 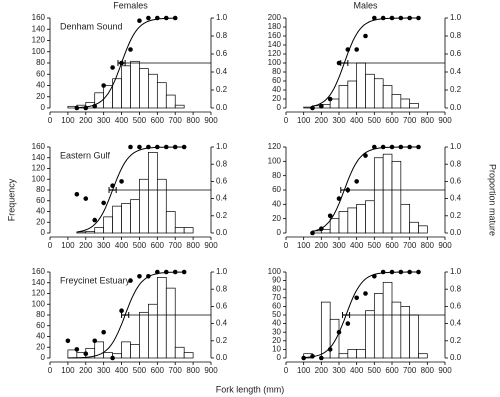 What do you see at coordinates (276, 288) in the screenshot?
I see `y-tick-label: 80` at bounding box center [276, 288].